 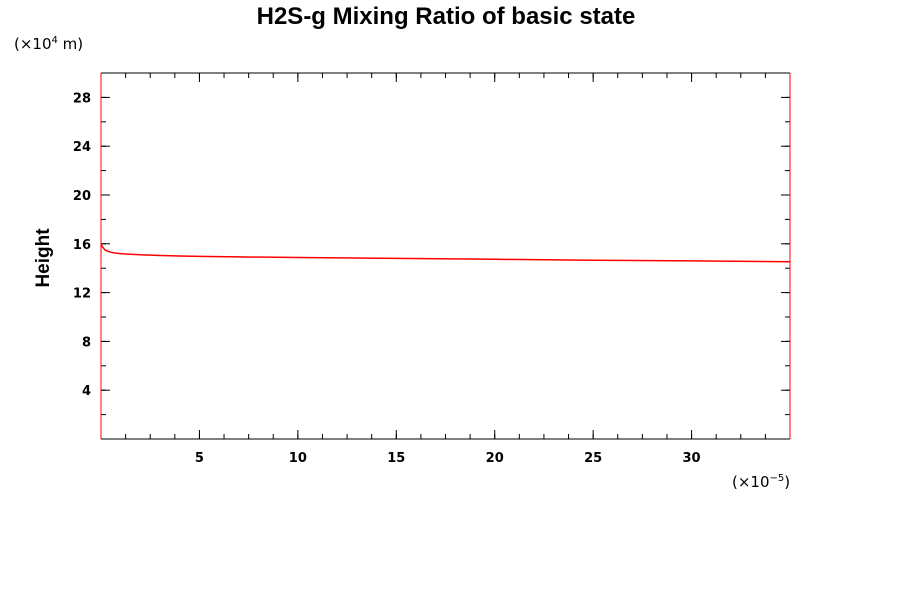 What do you see at coordinates (33, 44) in the screenshot?
I see `y-scale-prefix: (×10` at bounding box center [33, 44].